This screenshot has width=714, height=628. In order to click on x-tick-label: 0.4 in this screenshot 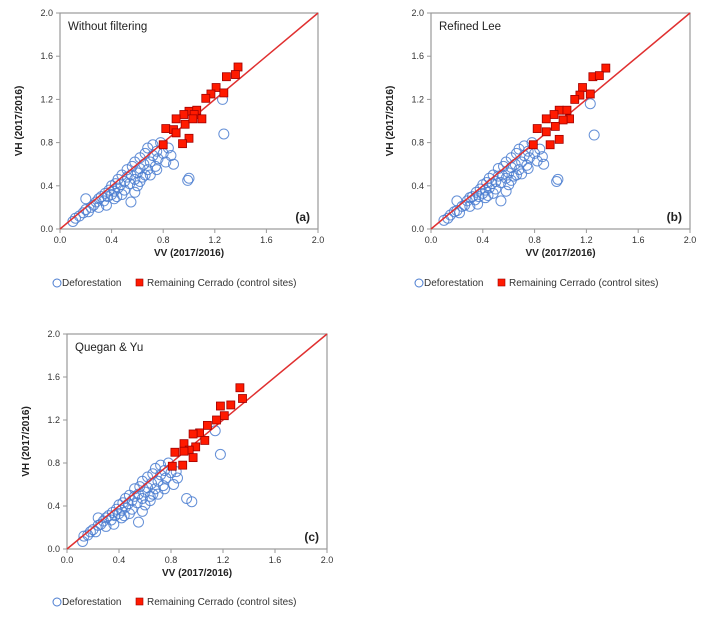, I will do `click(119, 560)`.